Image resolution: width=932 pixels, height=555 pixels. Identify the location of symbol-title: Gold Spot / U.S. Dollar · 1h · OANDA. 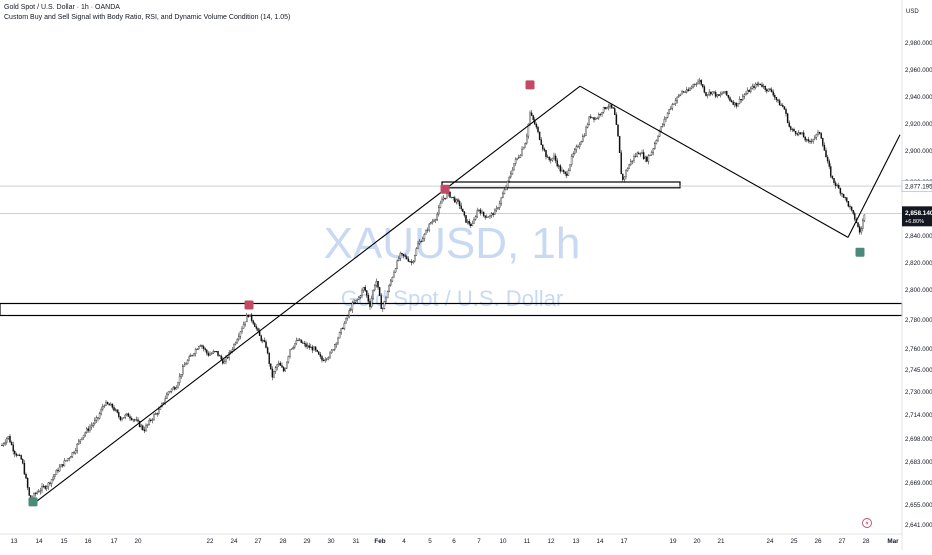
(62, 7).